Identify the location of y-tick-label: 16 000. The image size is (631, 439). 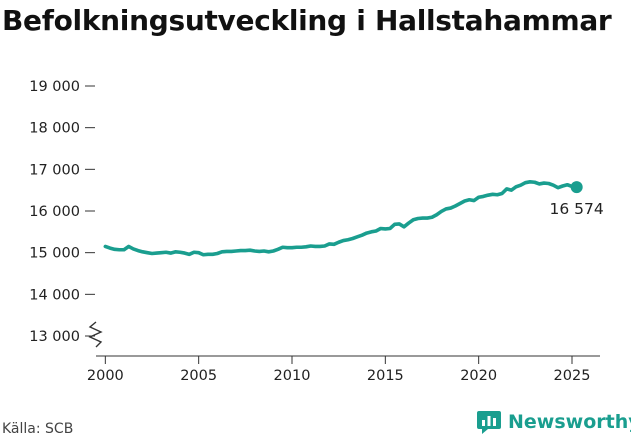
(54, 212).